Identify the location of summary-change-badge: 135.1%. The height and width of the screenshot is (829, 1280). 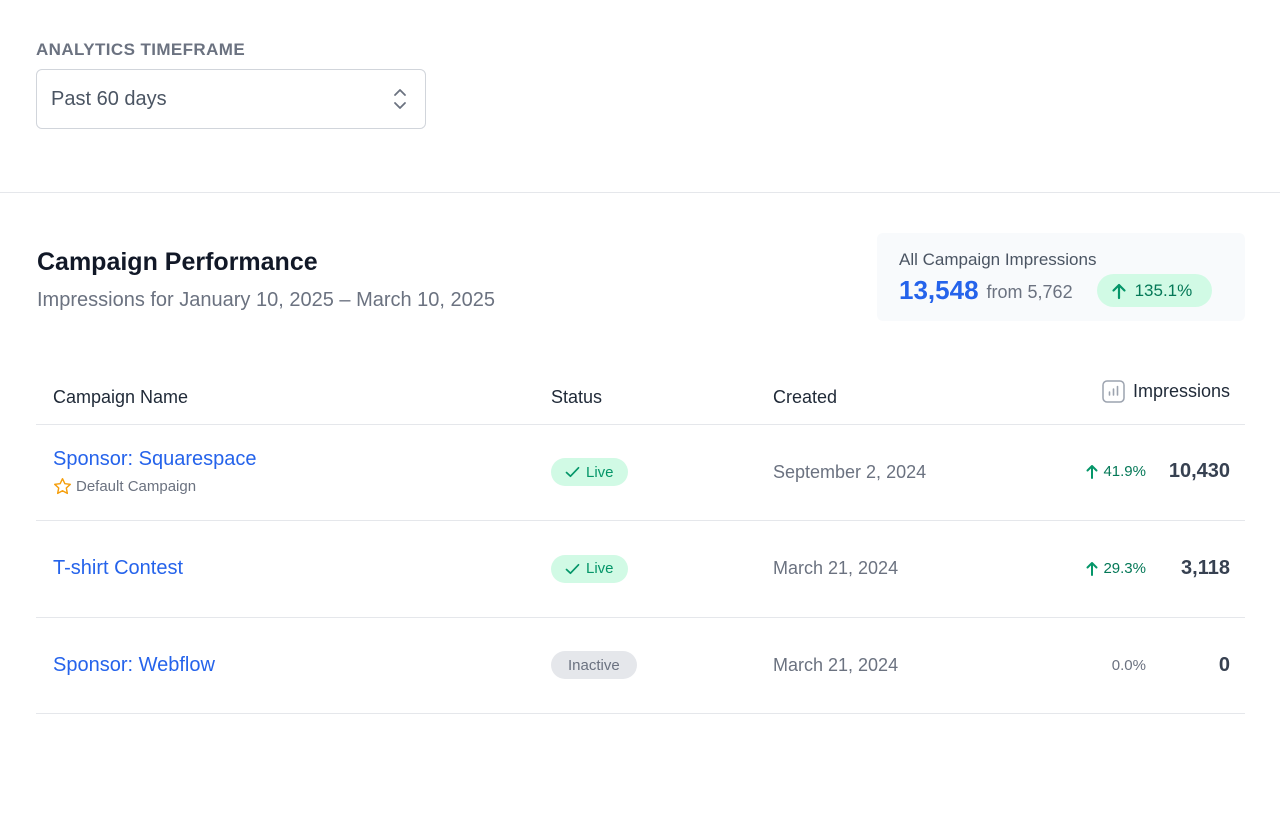
(1154, 290).